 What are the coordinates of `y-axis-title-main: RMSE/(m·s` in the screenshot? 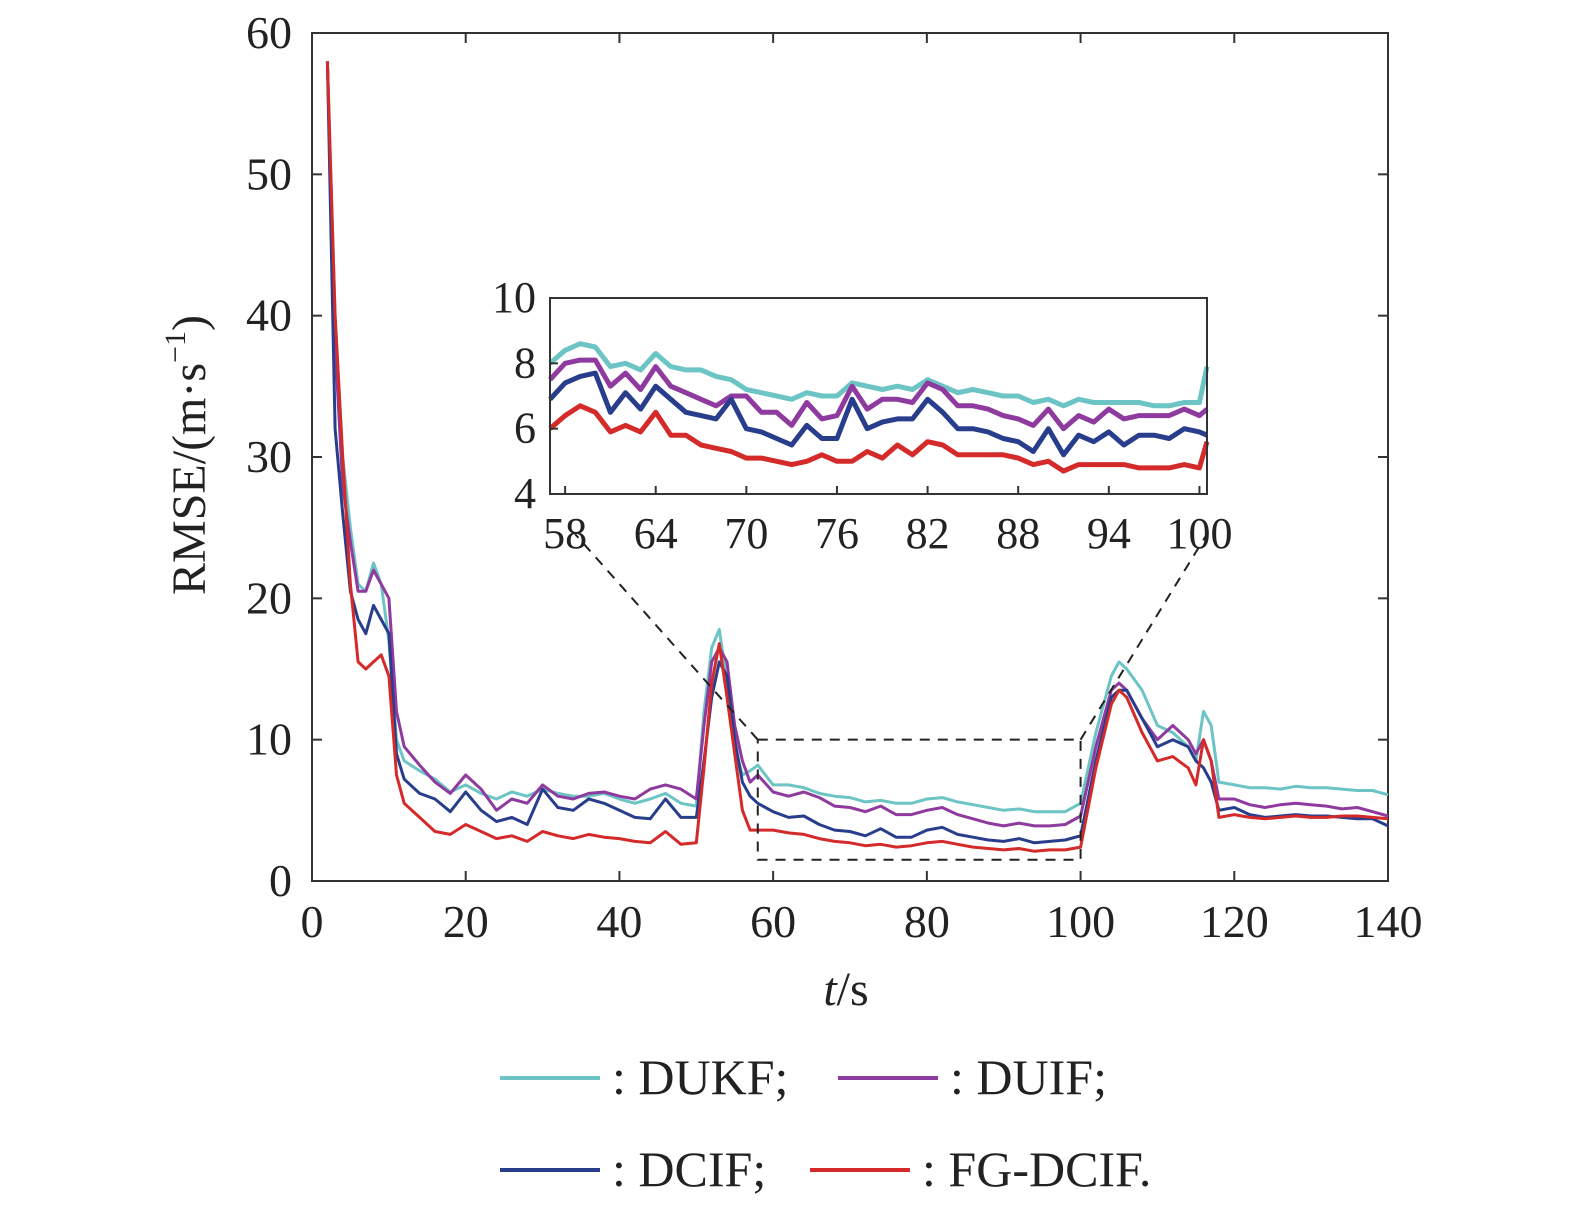 It's located at (189, 479).